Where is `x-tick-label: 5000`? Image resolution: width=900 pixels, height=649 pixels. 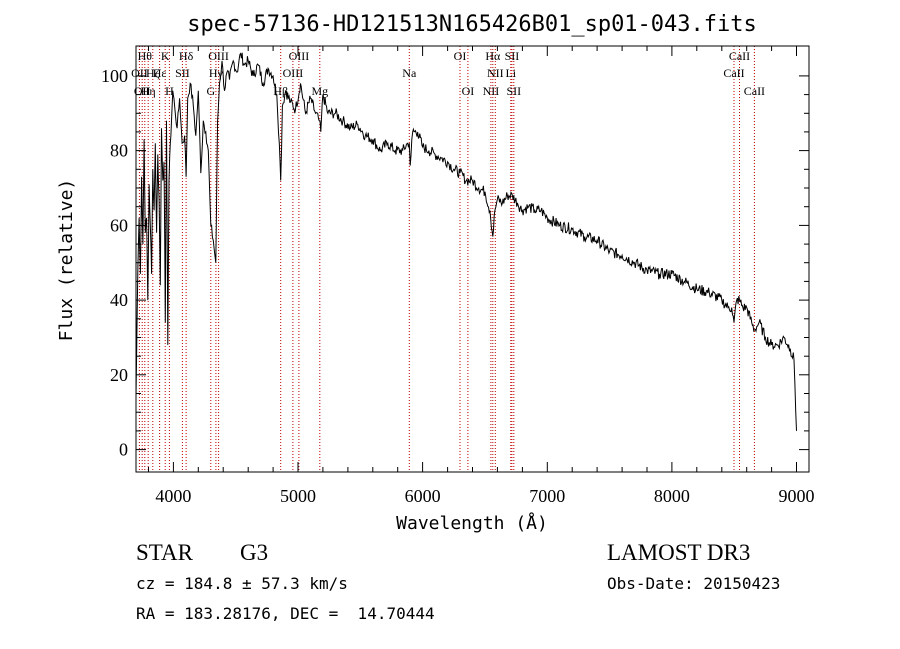
x-tick-label: 5000 is located at coordinates (298, 496).